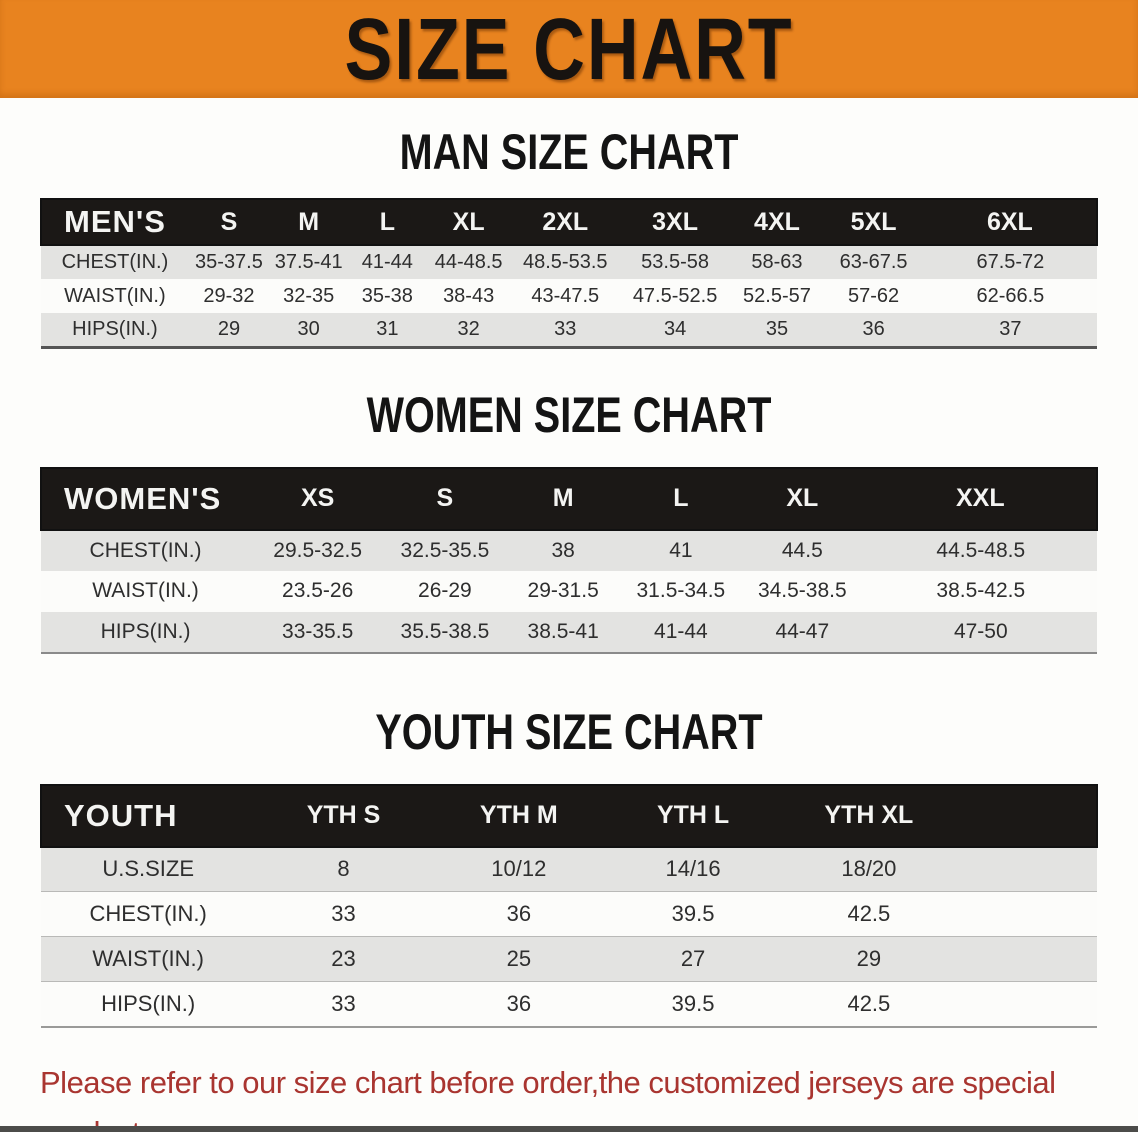  What do you see at coordinates (318, 498) in the screenshot?
I see `column-header: XS` at bounding box center [318, 498].